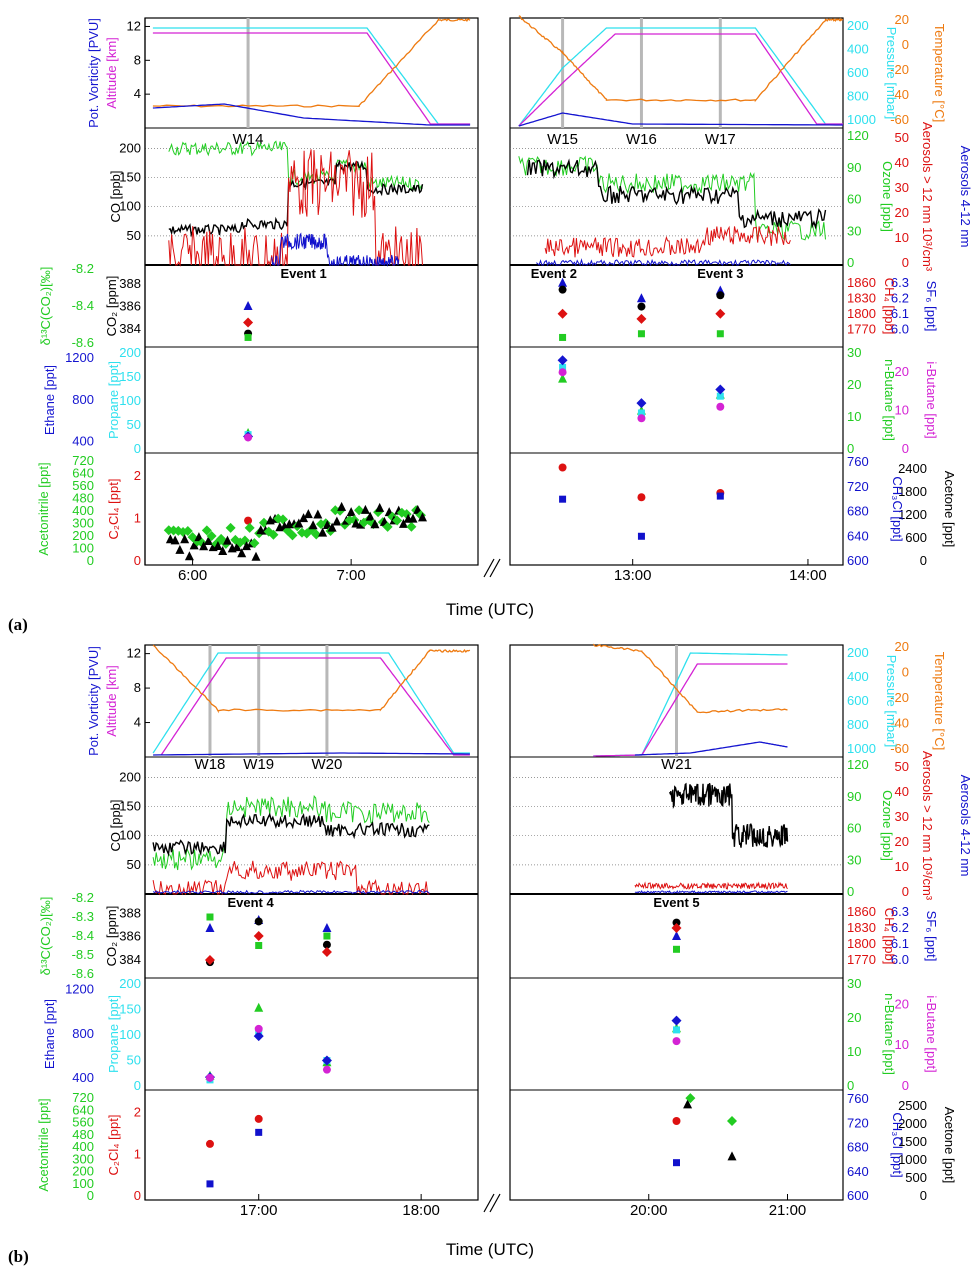 Image resolution: width=978 pixels, height=1272 pixels. Describe the element at coordinates (489, 568) in the screenshot. I see `axis-break` at that location.